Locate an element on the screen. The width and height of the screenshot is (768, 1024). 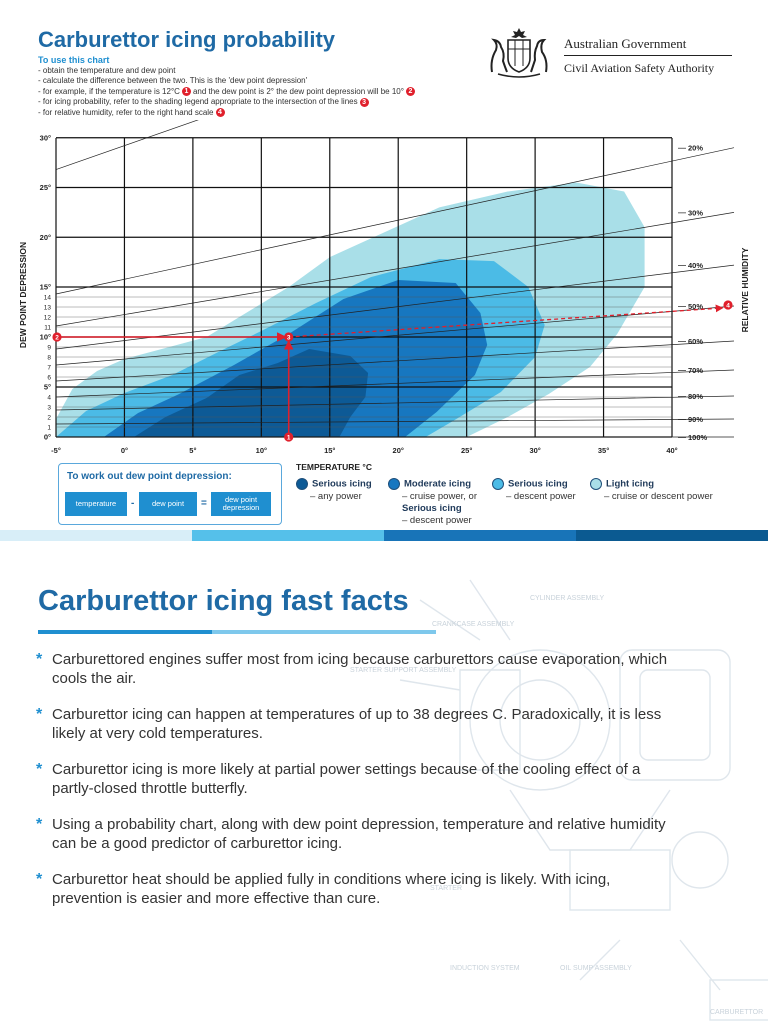
y-tick-label: 11 is located at coordinates (47, 328).